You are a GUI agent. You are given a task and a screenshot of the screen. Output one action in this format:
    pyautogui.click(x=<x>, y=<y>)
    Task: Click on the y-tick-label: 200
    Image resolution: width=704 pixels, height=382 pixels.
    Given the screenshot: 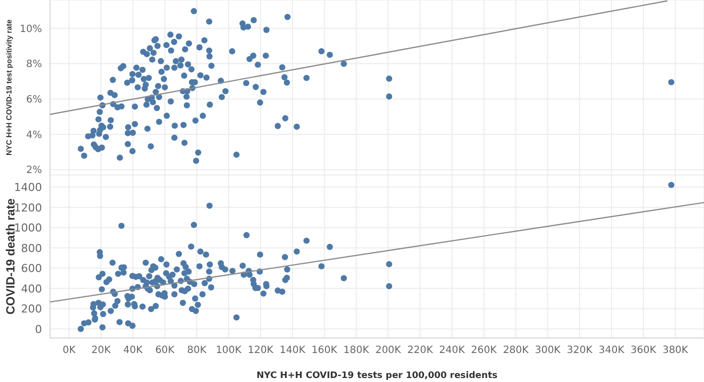 What is the action you would take?
    pyautogui.click(x=31, y=309)
    